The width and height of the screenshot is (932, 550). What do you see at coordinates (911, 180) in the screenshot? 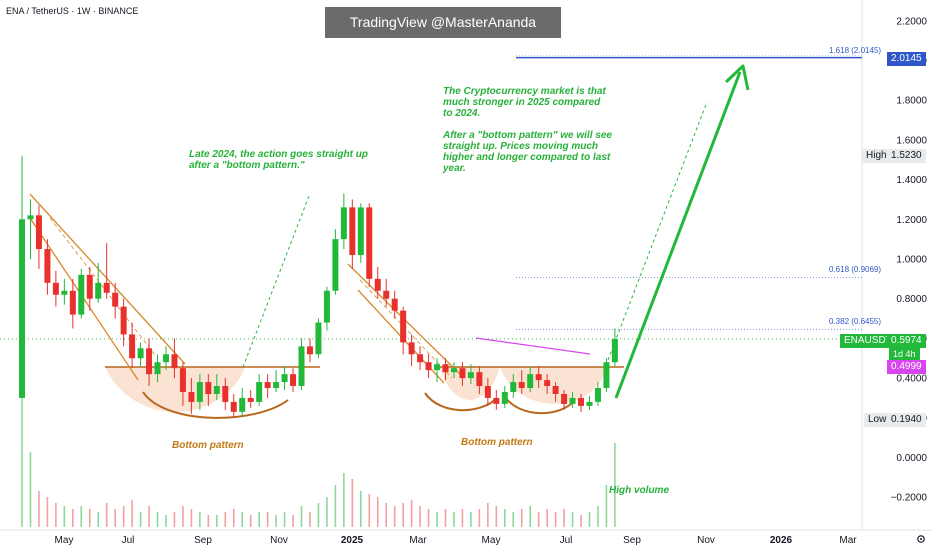
I see `y-tick-label: 1.4000` at bounding box center [911, 180].